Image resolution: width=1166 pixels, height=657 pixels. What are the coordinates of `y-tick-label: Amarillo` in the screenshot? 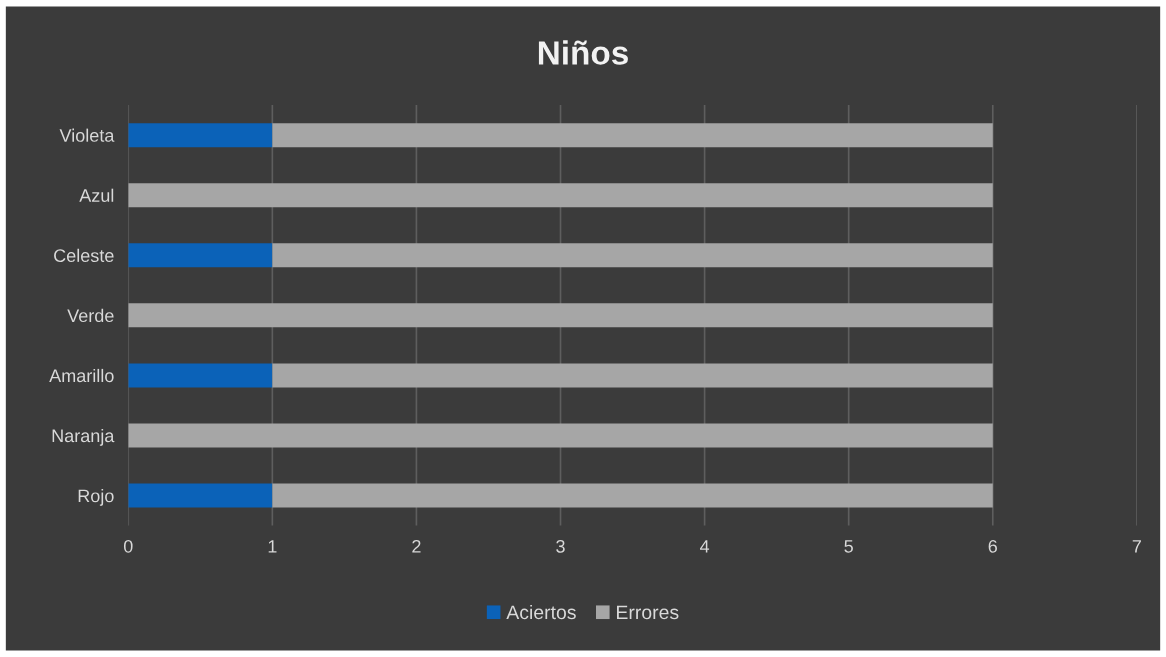 It's located at (81, 375).